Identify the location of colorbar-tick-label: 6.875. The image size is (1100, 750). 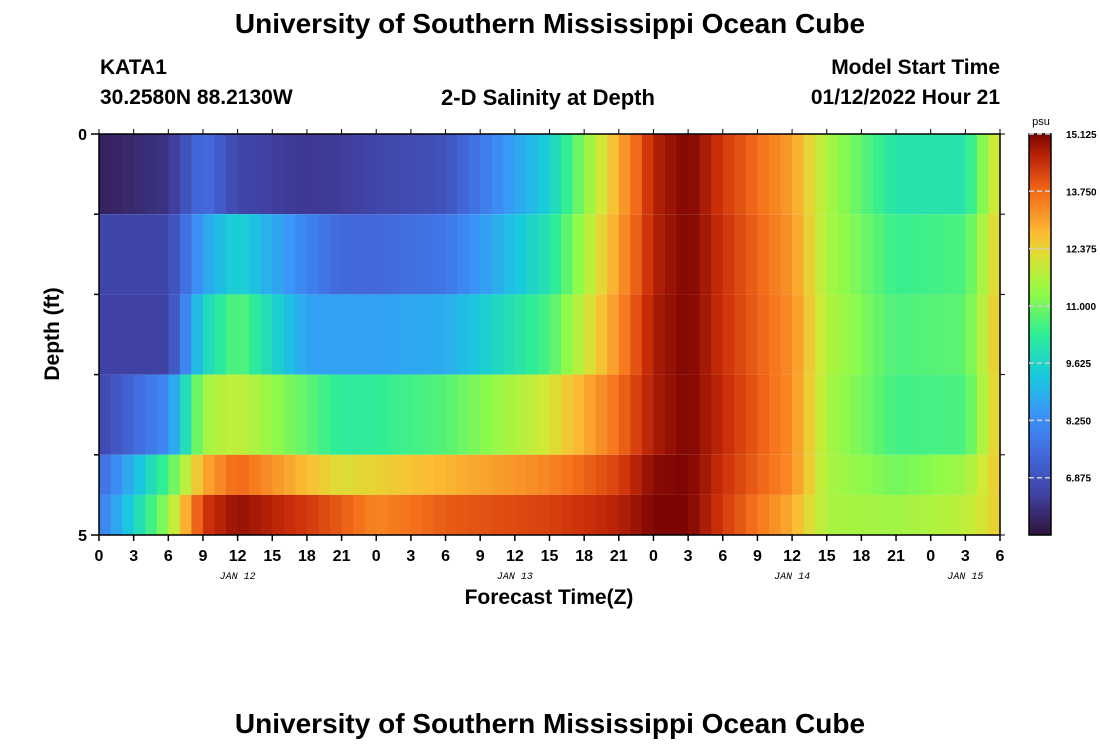
(1078, 479).